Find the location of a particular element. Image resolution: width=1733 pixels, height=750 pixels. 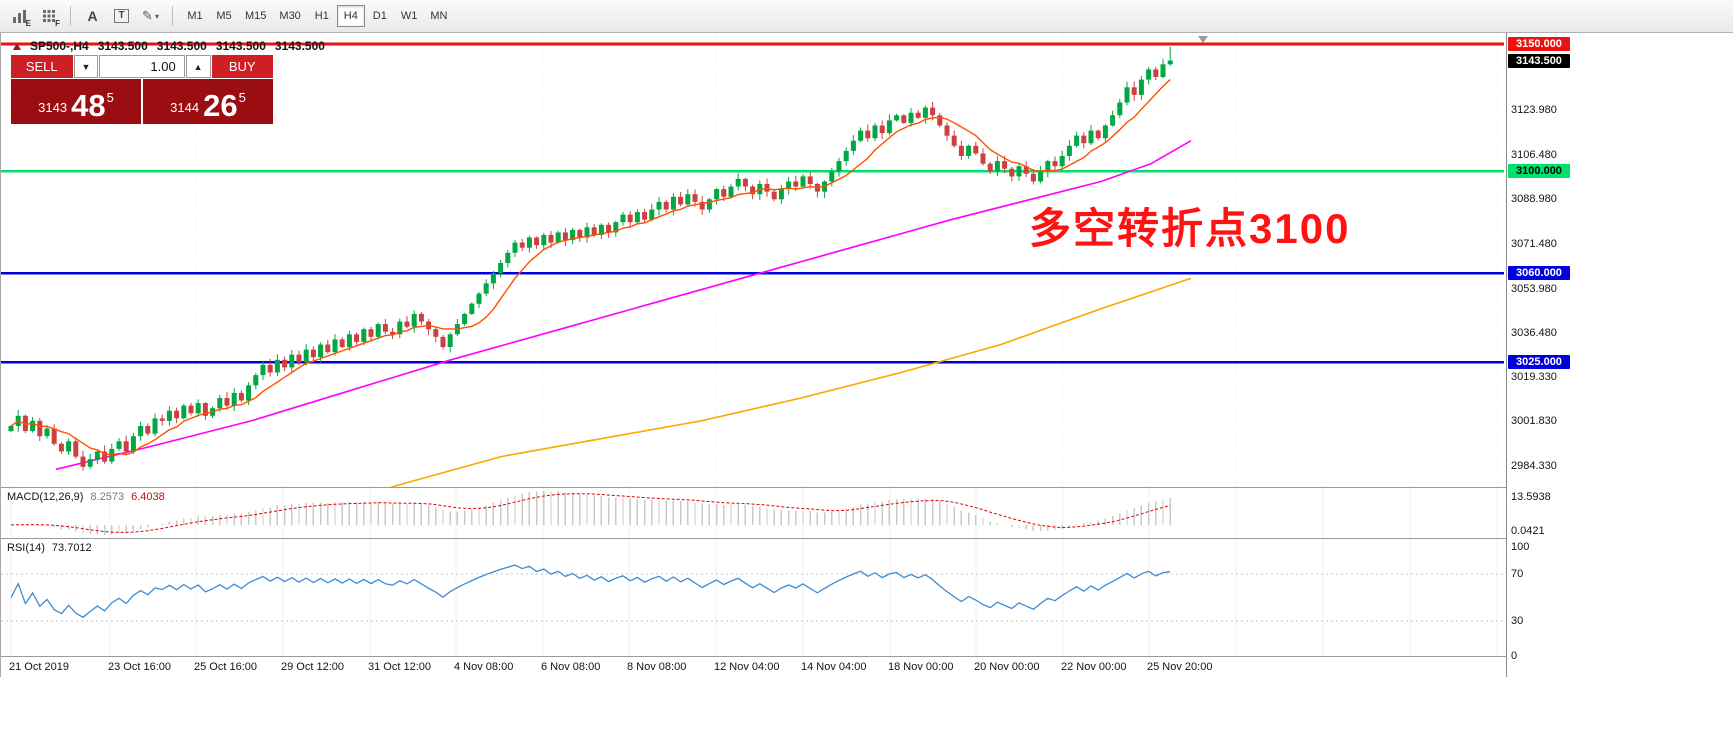

time-axis-label: 25 Nov 20:00 is located at coordinates (1180, 667).